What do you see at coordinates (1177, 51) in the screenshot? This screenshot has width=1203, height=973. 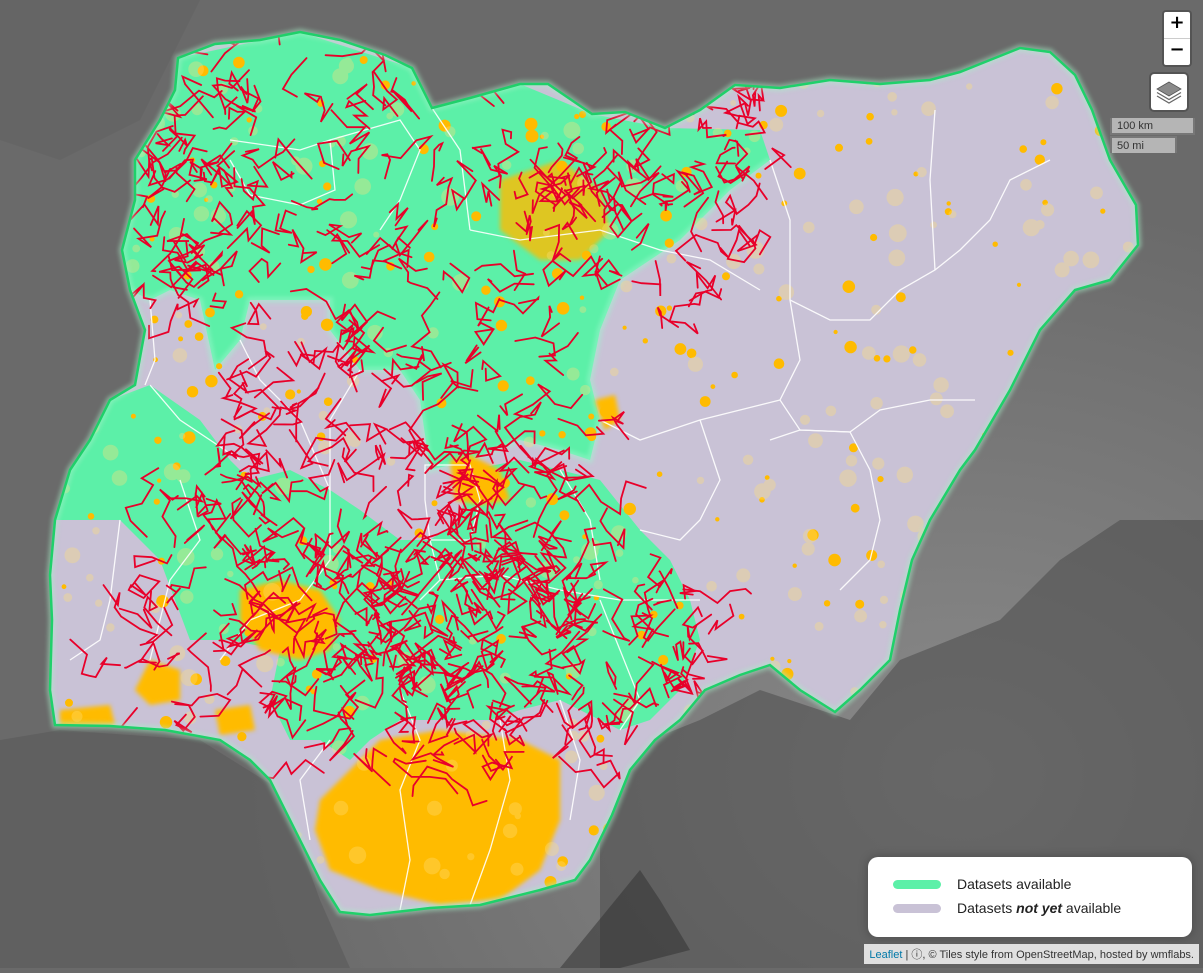 I see `zoom-out-button: −` at bounding box center [1177, 51].